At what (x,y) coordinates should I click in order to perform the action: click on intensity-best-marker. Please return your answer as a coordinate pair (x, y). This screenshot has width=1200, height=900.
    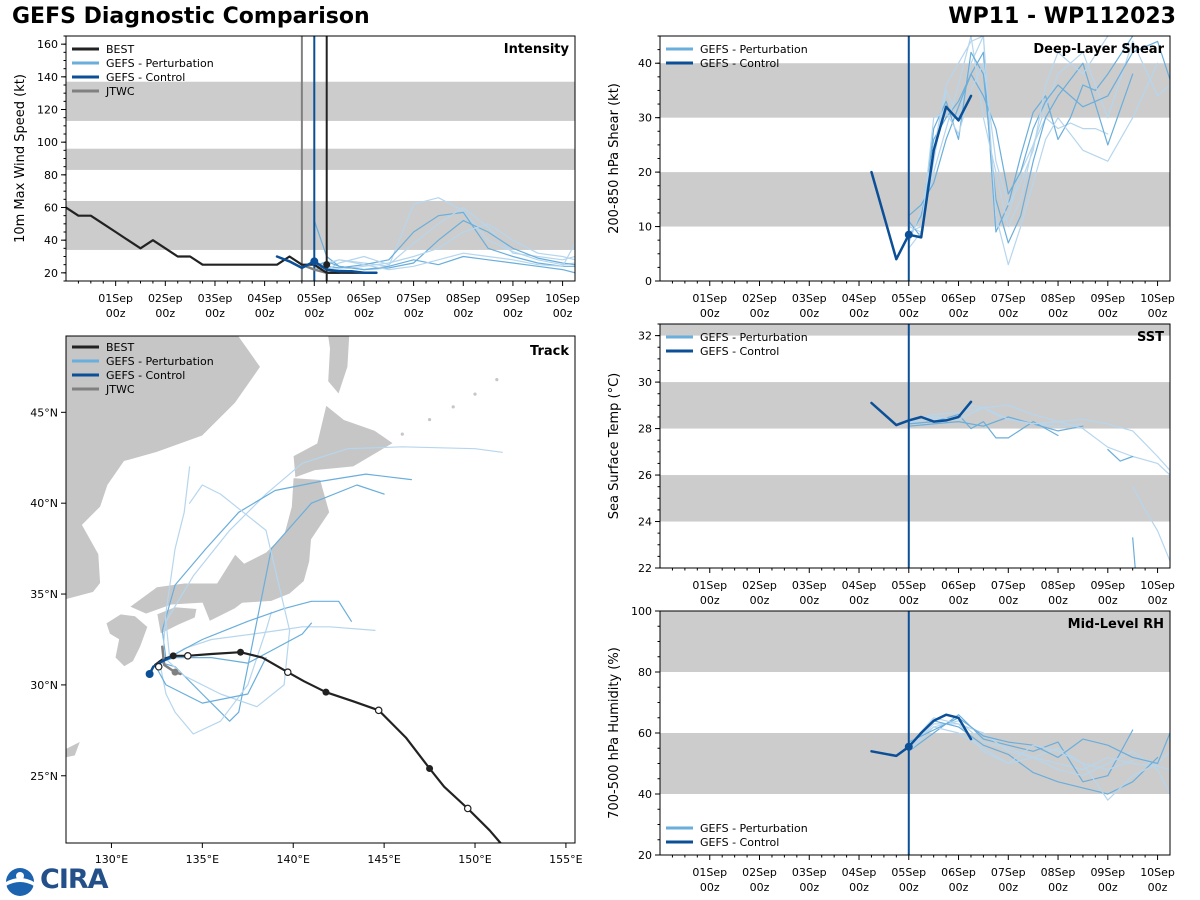
    Looking at the image, I should click on (327, 265).